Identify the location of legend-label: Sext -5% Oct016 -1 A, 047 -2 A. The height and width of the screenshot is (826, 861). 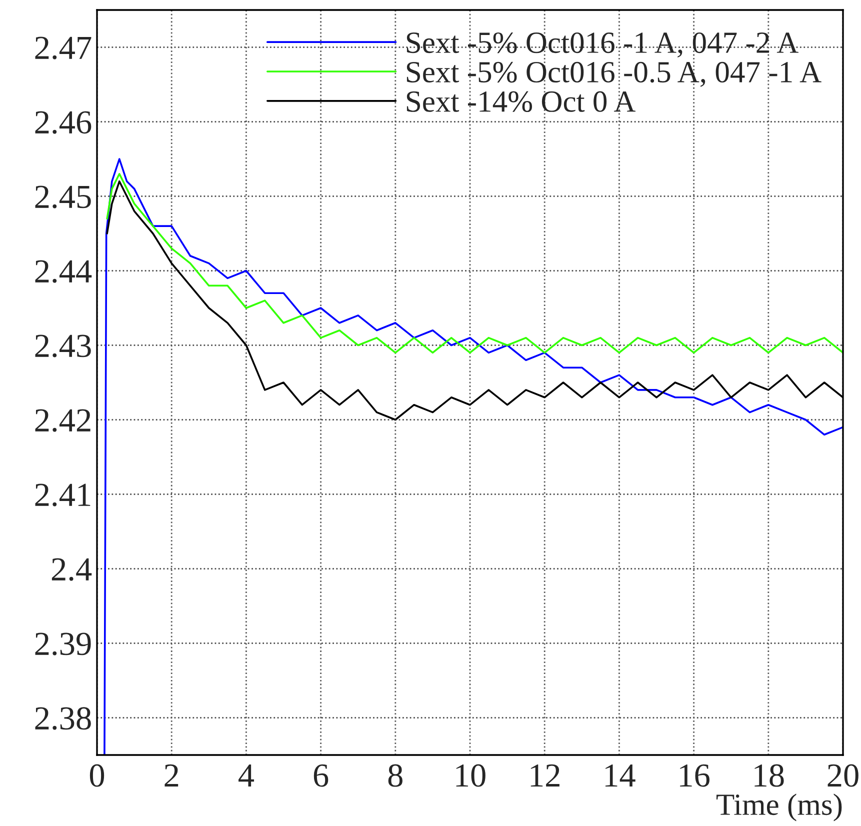
(602, 45).